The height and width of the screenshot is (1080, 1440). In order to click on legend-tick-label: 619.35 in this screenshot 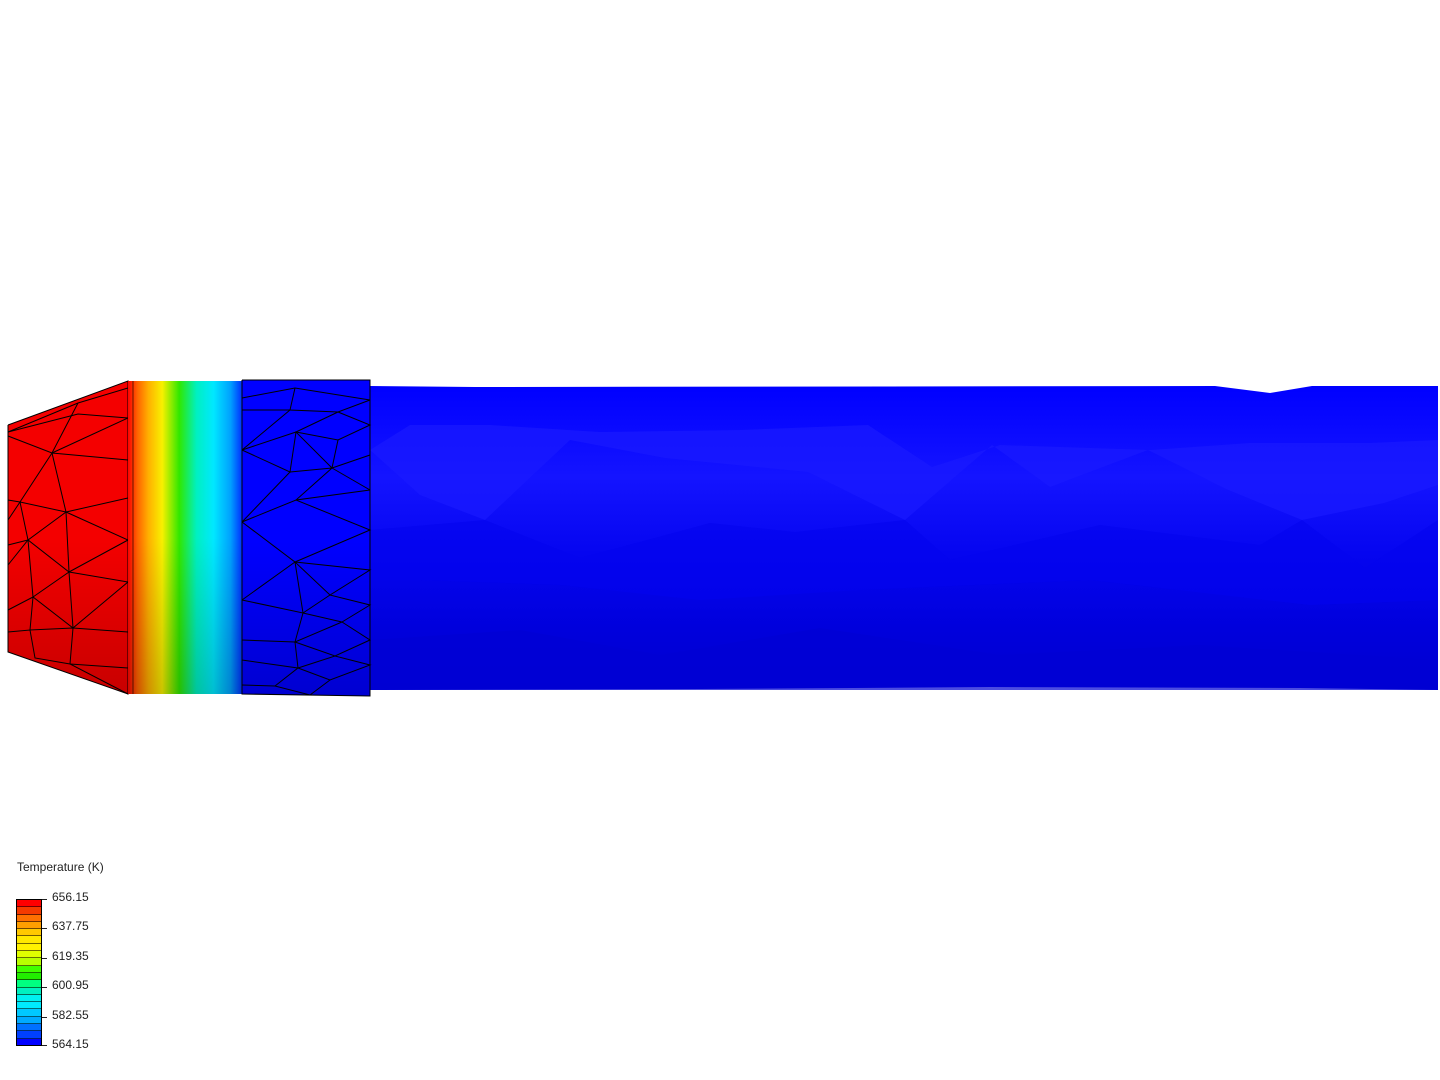, I will do `click(70, 956)`.